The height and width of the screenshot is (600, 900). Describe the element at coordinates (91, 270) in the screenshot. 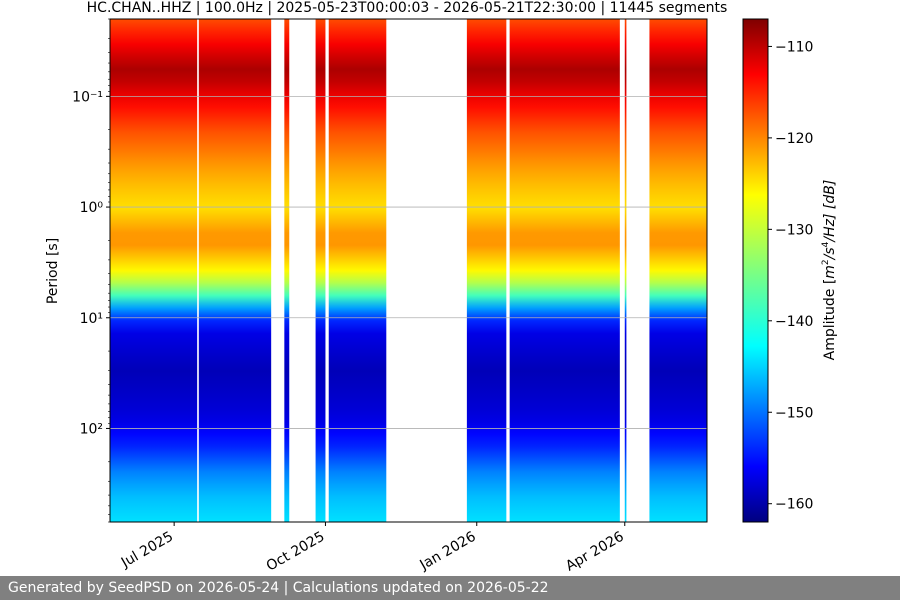

I see `y-axis: 10⁻¹ 10⁰ 10¹ 10²` at that location.